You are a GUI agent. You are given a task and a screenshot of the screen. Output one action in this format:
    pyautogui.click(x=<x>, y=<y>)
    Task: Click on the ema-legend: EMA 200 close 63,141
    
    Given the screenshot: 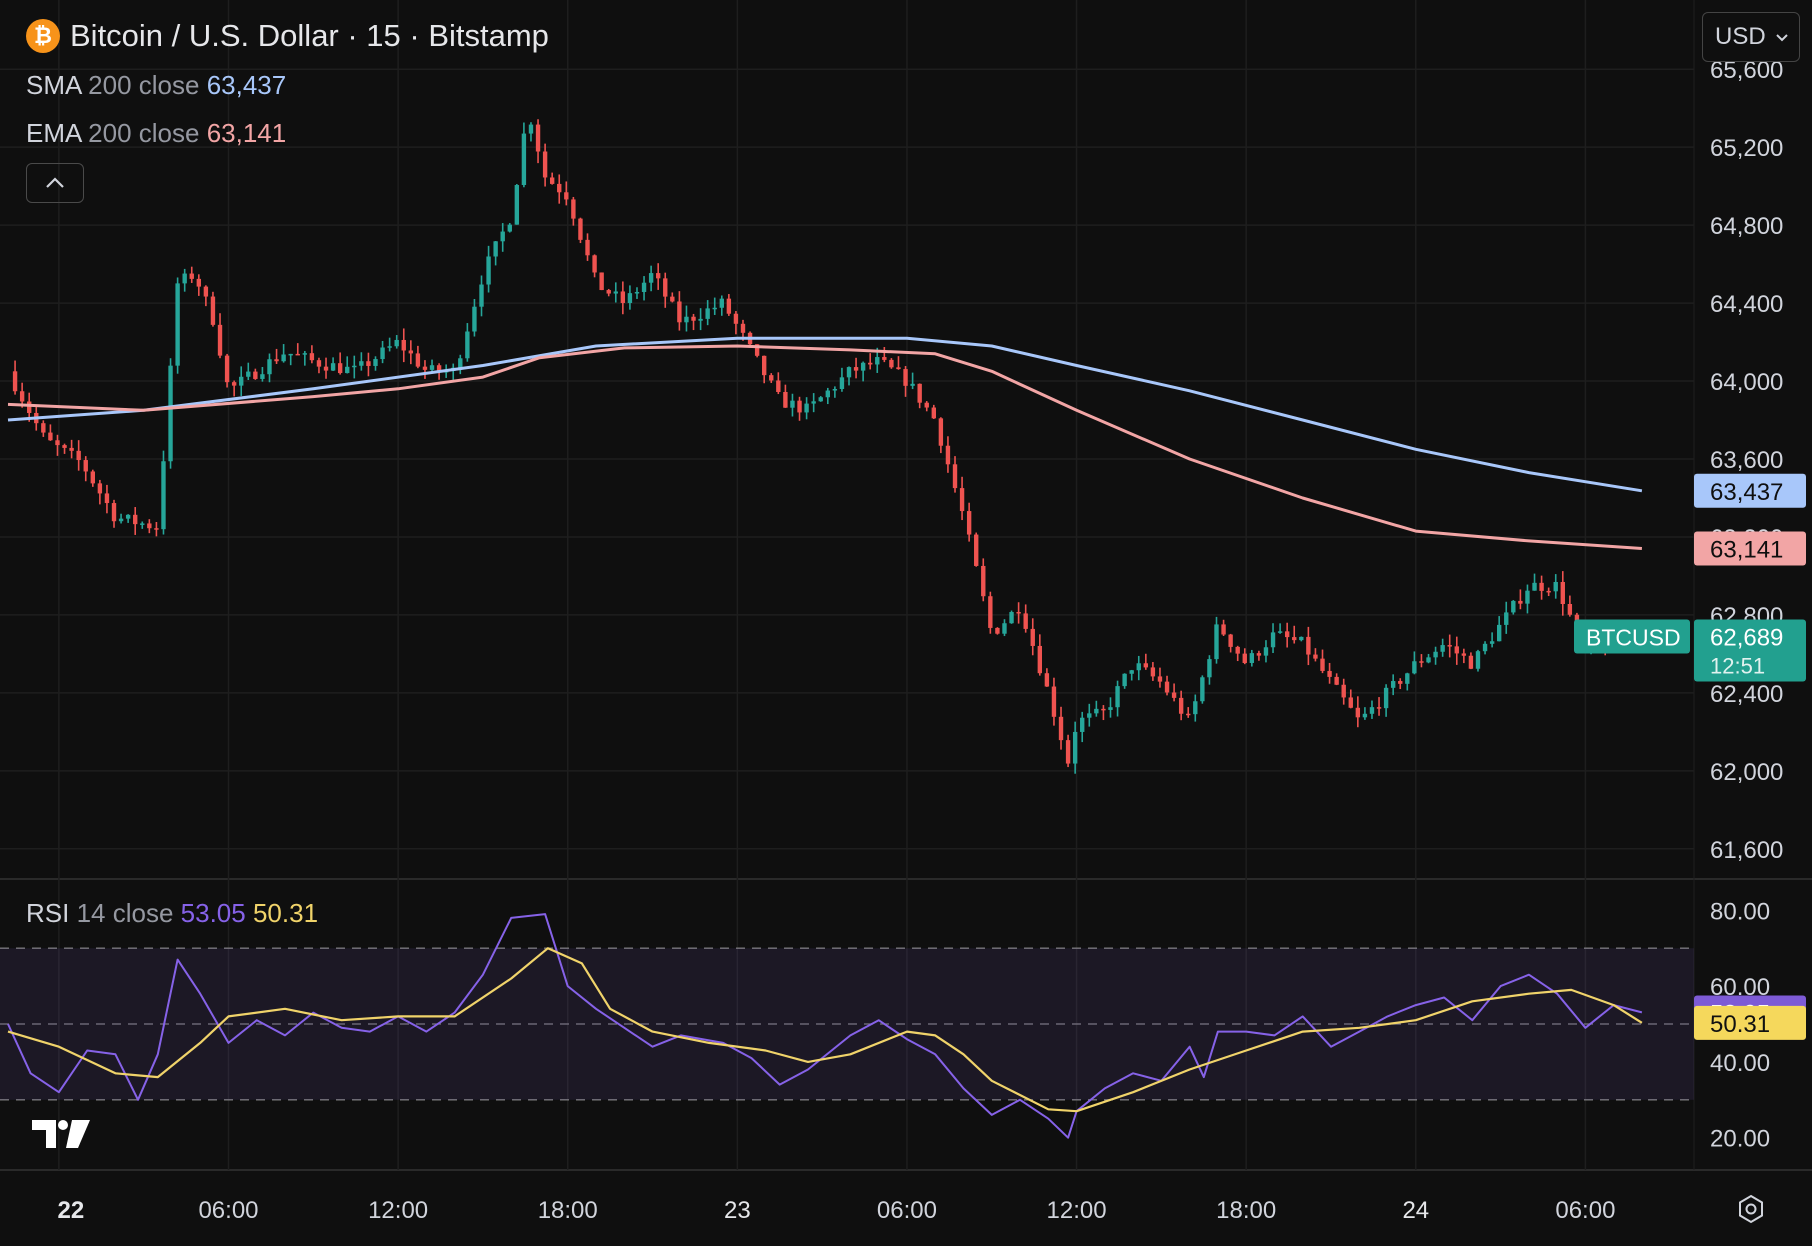 What is the action you would take?
    pyautogui.click(x=156, y=133)
    